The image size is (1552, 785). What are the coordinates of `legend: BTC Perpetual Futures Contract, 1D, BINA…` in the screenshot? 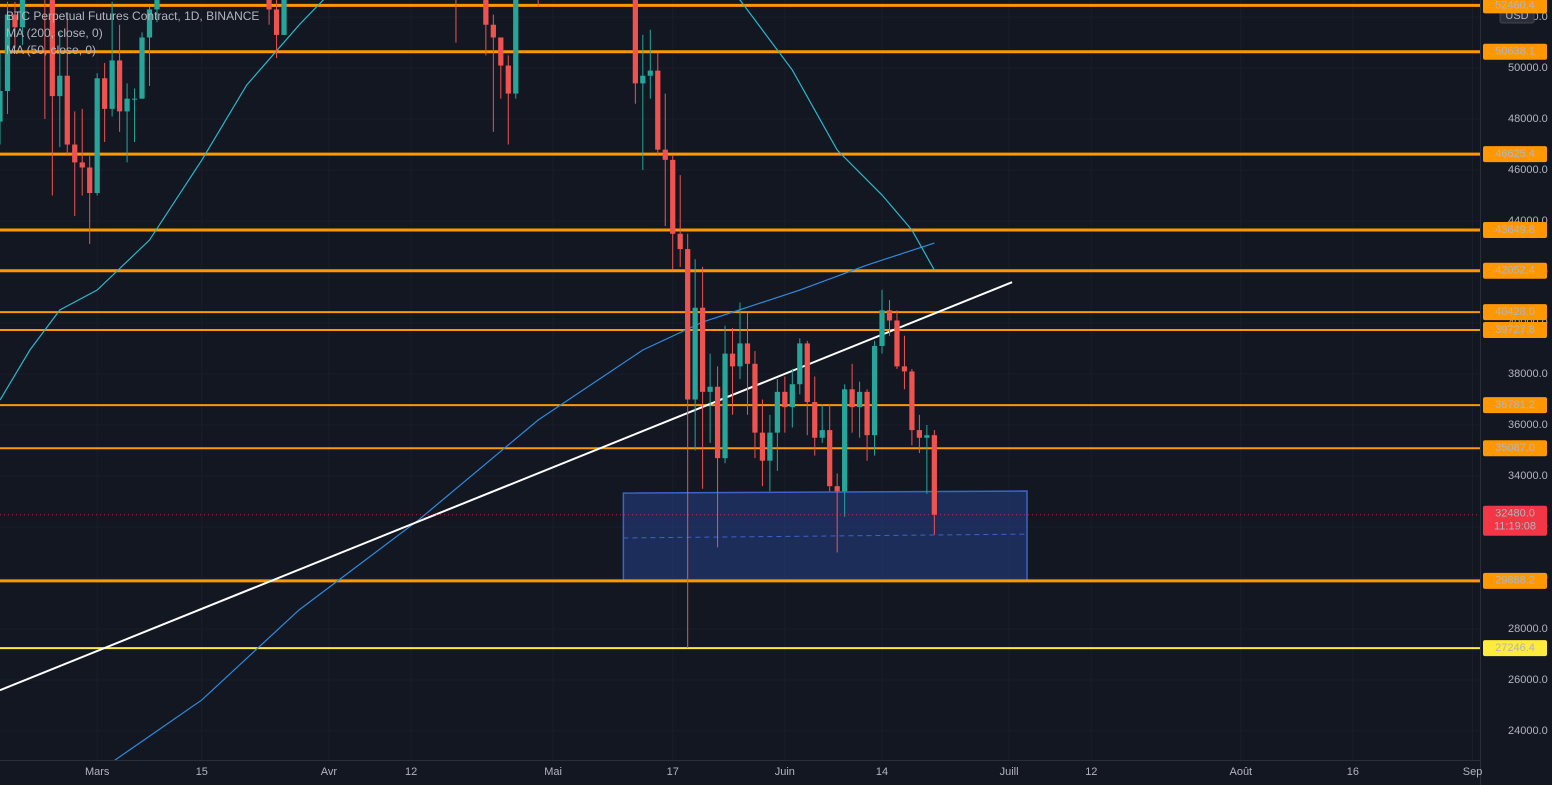 It's located at (132, 33).